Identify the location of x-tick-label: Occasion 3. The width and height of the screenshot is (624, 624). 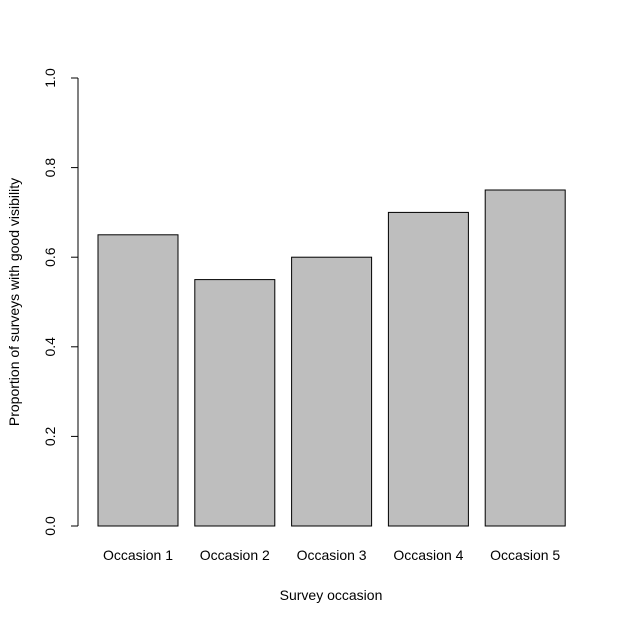
(332, 555).